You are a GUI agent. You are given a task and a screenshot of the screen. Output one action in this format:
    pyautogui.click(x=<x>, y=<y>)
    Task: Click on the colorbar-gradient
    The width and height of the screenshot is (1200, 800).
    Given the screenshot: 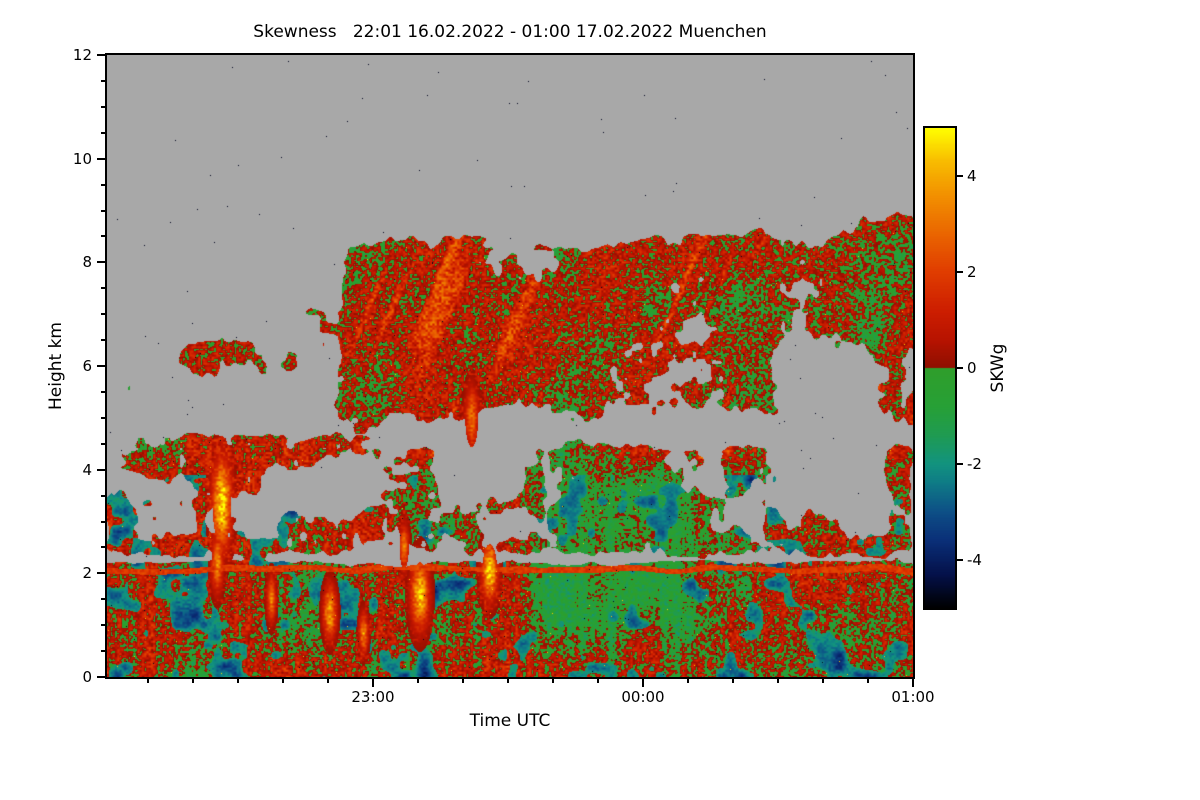 What is the action you would take?
    pyautogui.click(x=940, y=368)
    